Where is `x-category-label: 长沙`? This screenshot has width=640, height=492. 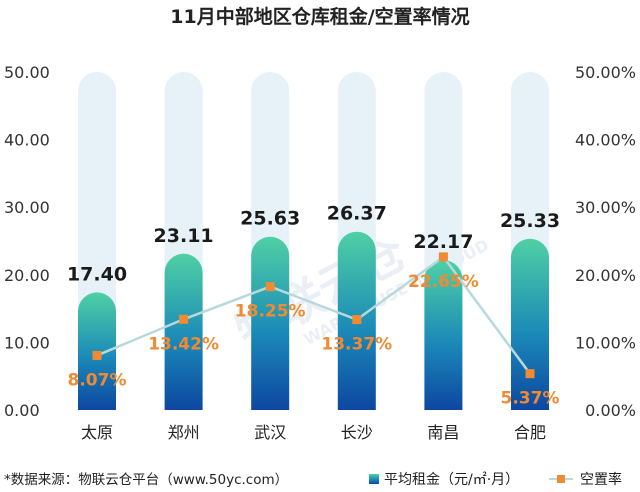 x-category-label: 长沙 is located at coordinates (357, 432).